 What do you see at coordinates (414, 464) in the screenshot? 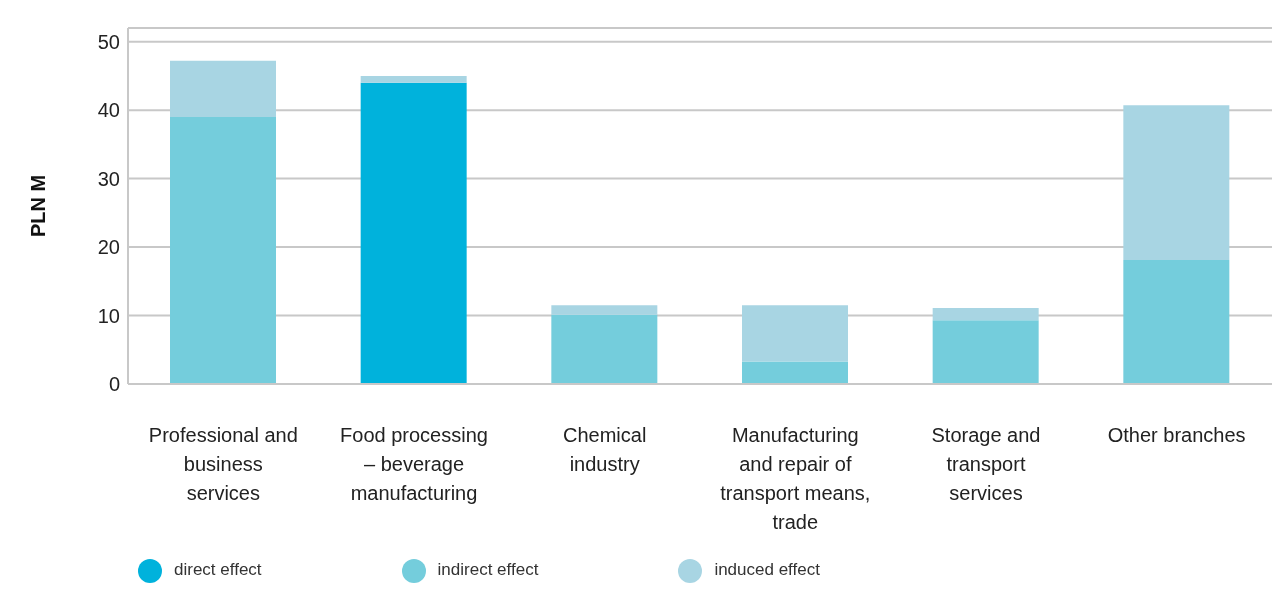
I see `x-tick-label: Food processing – beverage manufacturing` at bounding box center [414, 464].